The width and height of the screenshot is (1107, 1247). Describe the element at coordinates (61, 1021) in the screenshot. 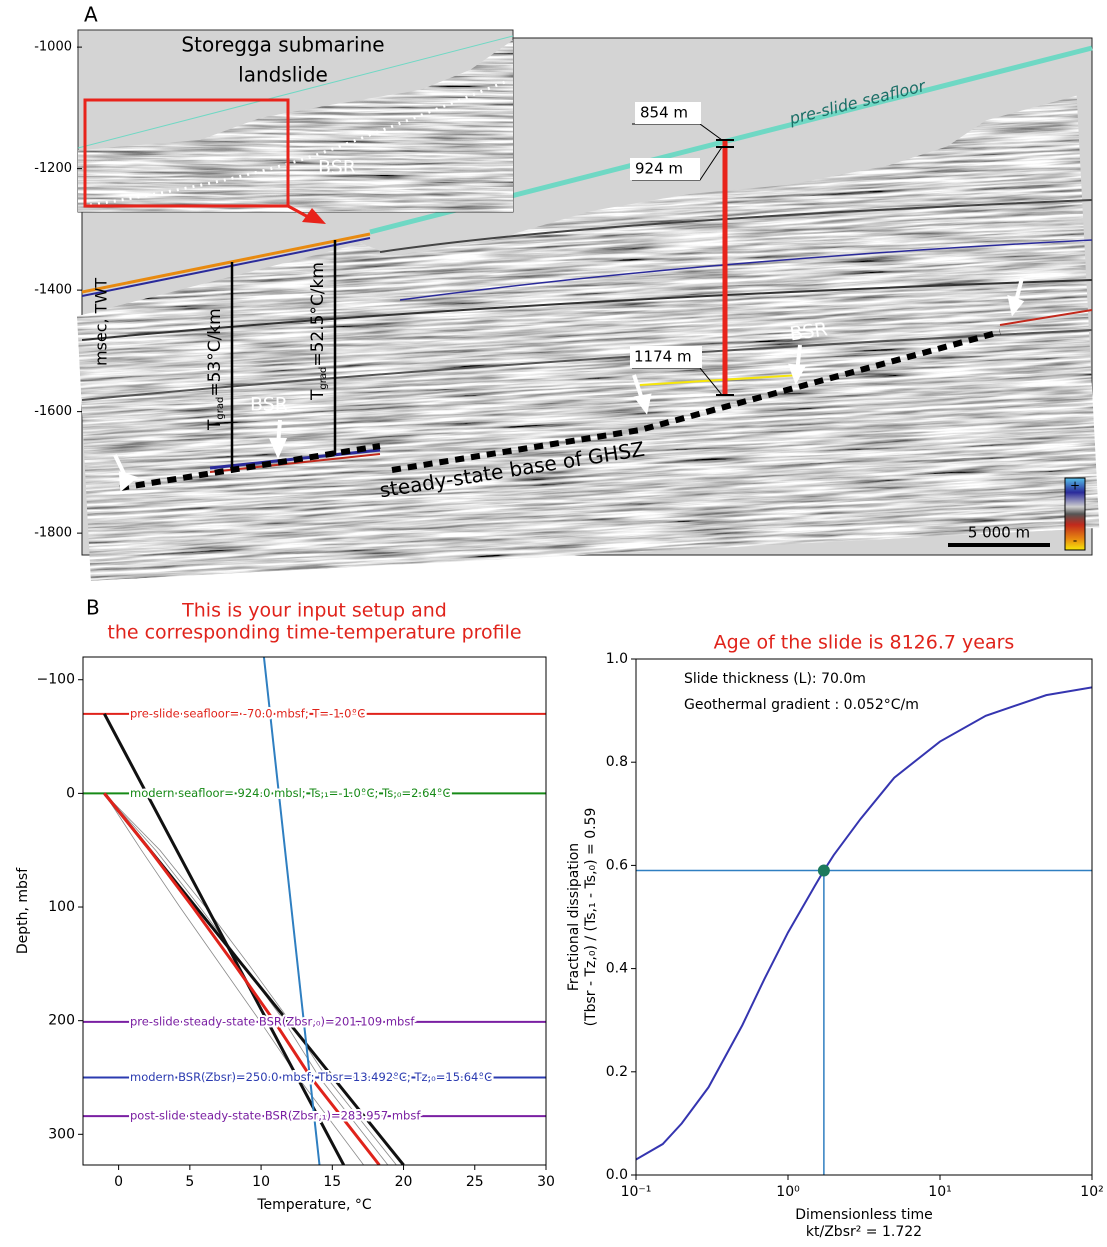

I see `y-tick-label: 200` at that location.